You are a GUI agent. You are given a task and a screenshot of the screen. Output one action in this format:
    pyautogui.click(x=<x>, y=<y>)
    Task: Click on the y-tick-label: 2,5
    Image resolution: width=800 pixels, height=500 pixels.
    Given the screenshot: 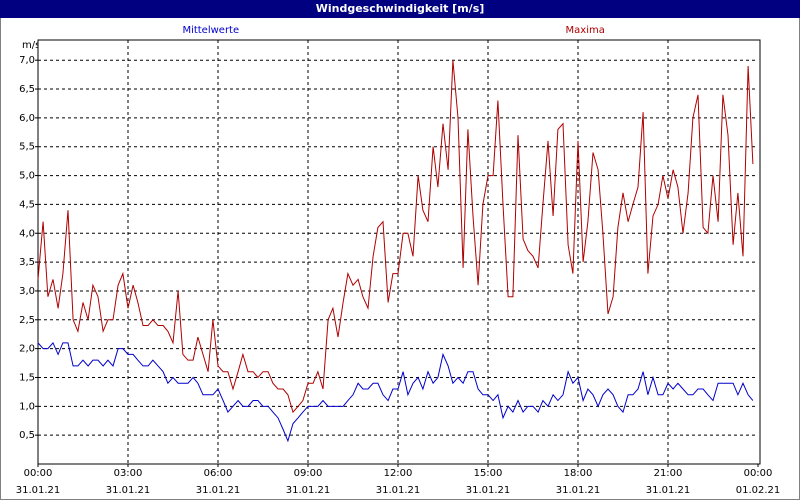 What is the action you would take?
    pyautogui.click(x=27, y=320)
    